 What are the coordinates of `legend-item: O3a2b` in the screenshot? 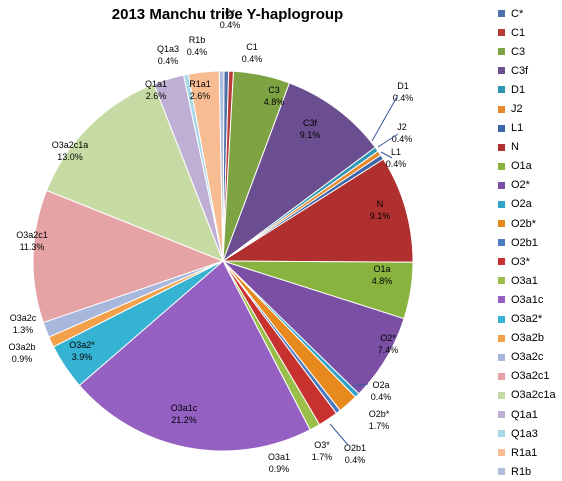 It's located at (529, 338).